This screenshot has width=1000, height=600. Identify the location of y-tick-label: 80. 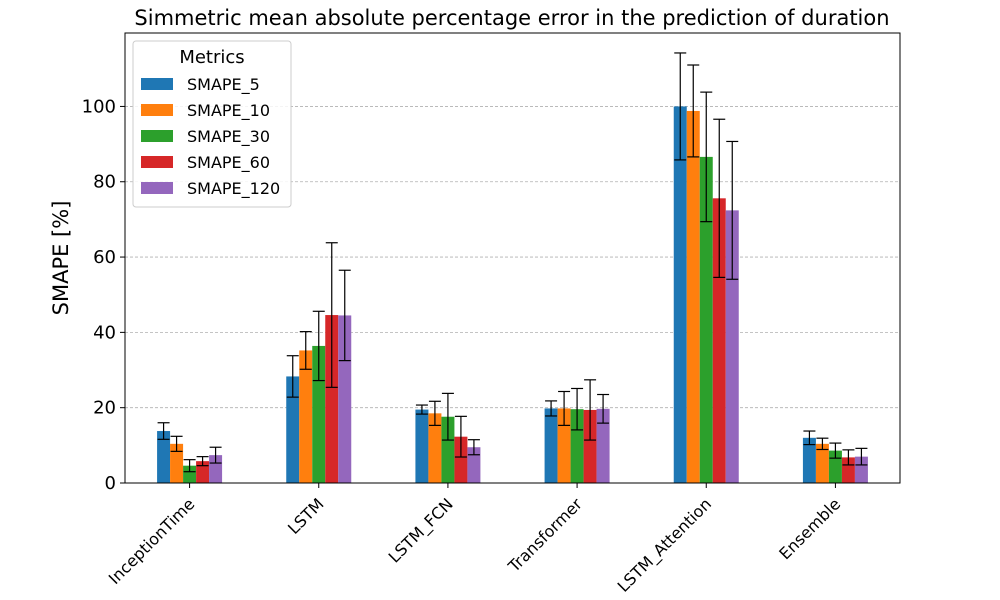
(104, 182).